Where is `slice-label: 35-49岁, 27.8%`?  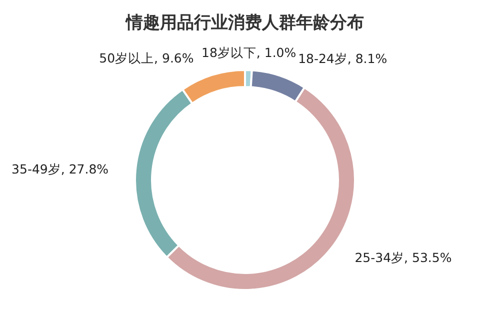 slice-label: 35-49岁, 27.8% is located at coordinates (60, 169).